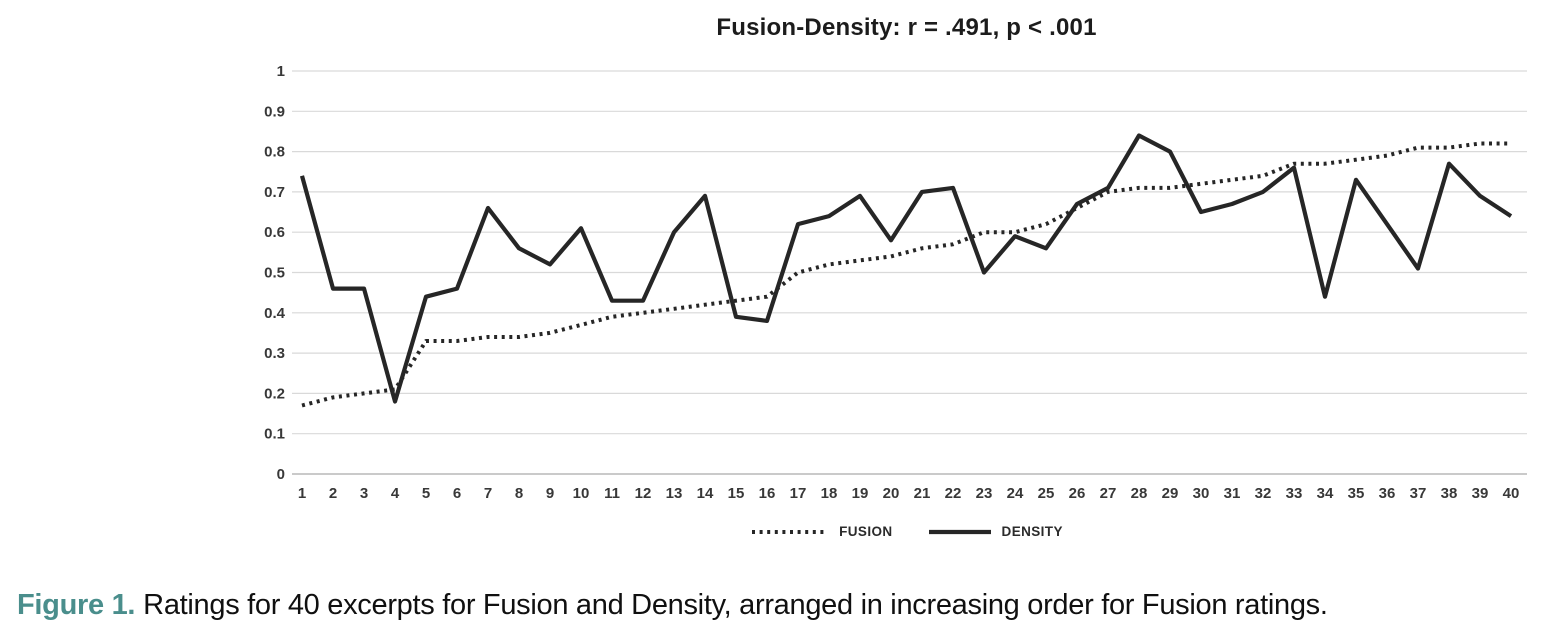 The height and width of the screenshot is (642, 1549). Describe the element at coordinates (364, 493) in the screenshot. I see `x-axis-label: 3` at that location.